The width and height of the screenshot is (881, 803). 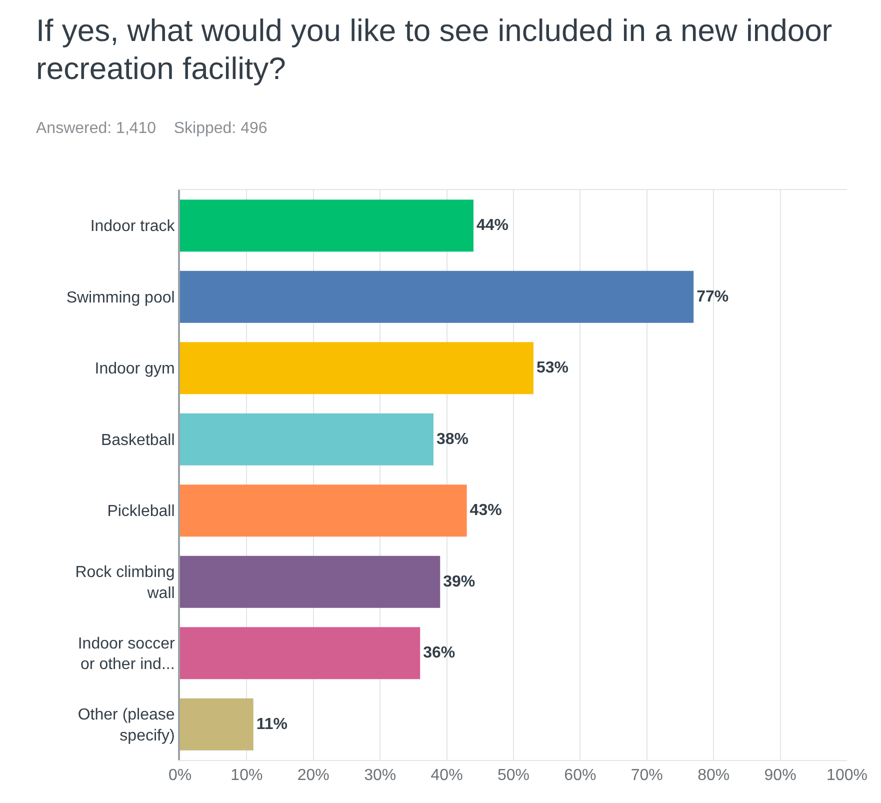 I want to click on data-label: 36%, so click(x=439, y=653).